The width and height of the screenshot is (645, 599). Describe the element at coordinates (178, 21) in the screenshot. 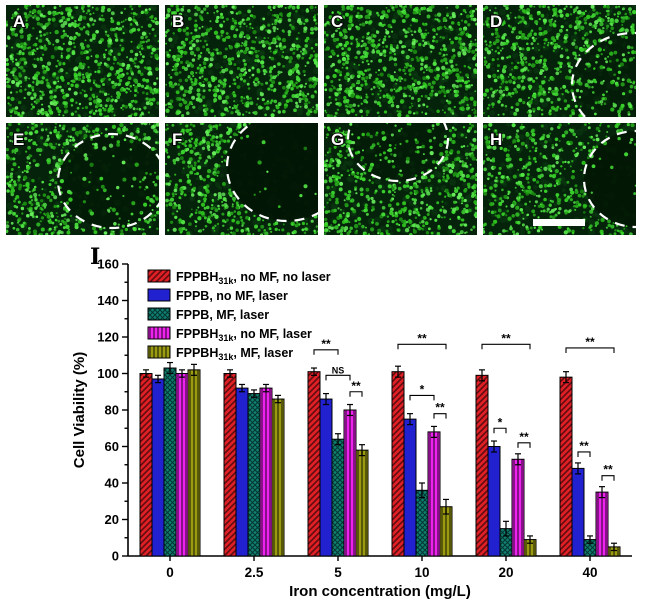

I see `panel-letter: B` at that location.